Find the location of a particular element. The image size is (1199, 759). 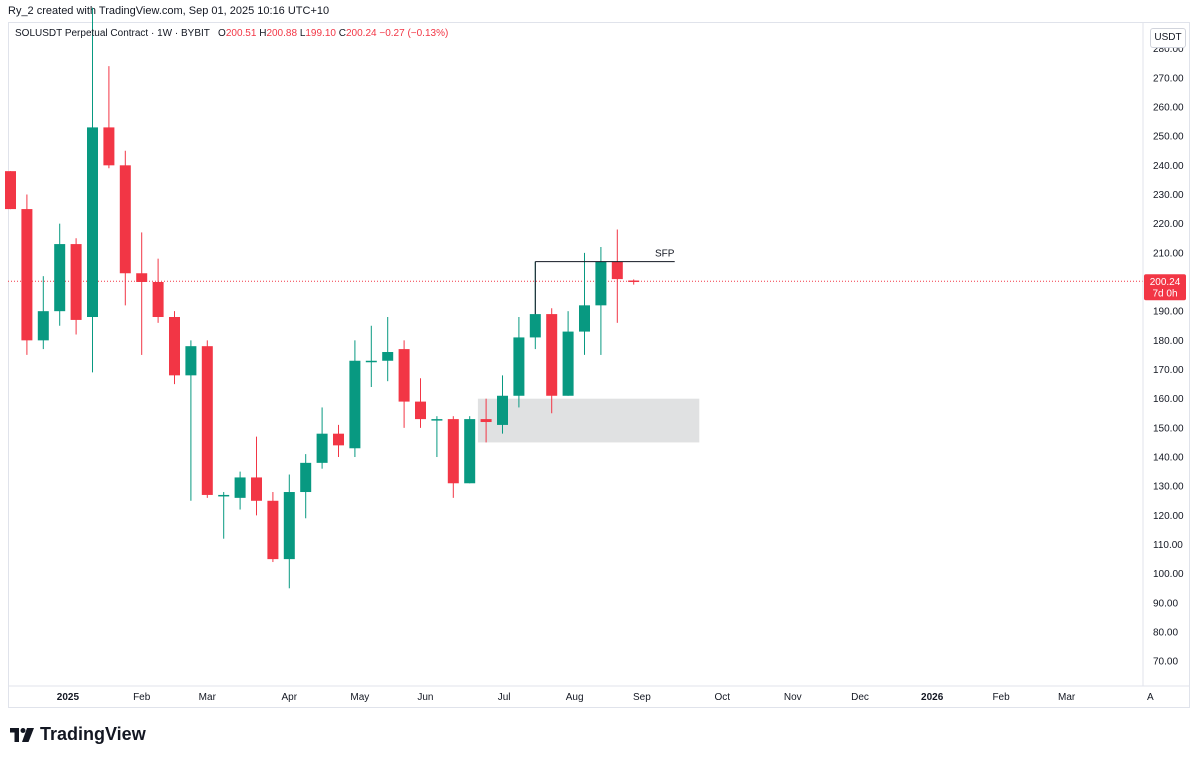

close-label: C is located at coordinates (342, 33).